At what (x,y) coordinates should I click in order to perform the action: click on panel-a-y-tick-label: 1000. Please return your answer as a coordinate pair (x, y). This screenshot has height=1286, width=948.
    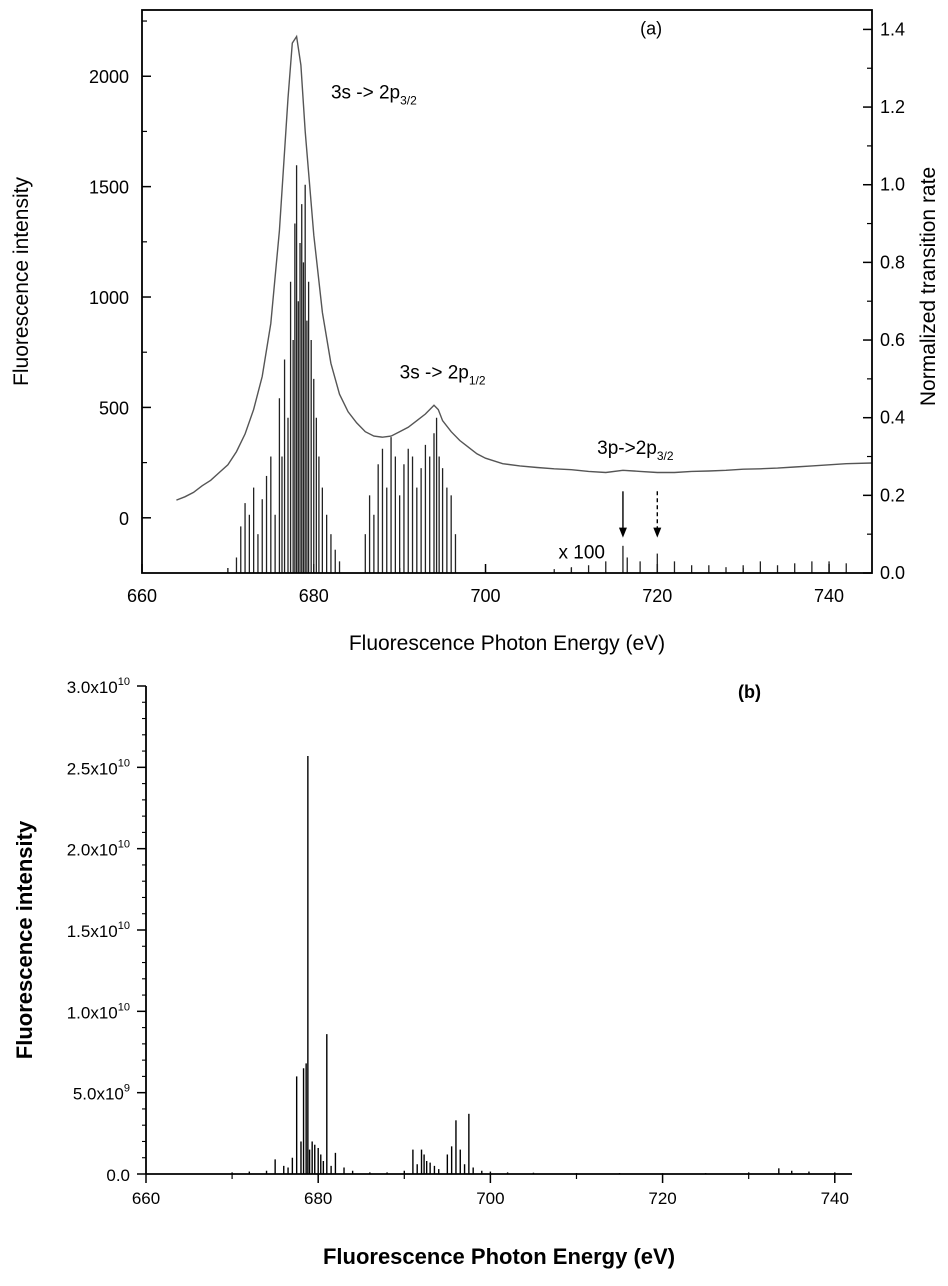
    Looking at the image, I should click on (109, 298).